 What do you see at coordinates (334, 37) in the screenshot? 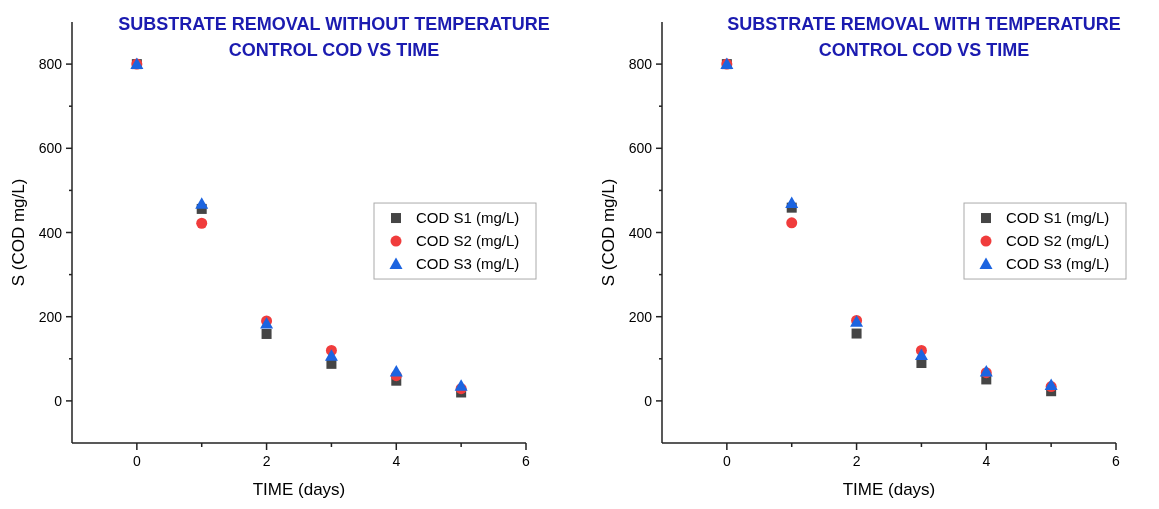
I see `chart-title: SUBSTRATE REMOVAL WITHOUT TEMPERATURE CONTROL COD VS TIME` at bounding box center [334, 37].